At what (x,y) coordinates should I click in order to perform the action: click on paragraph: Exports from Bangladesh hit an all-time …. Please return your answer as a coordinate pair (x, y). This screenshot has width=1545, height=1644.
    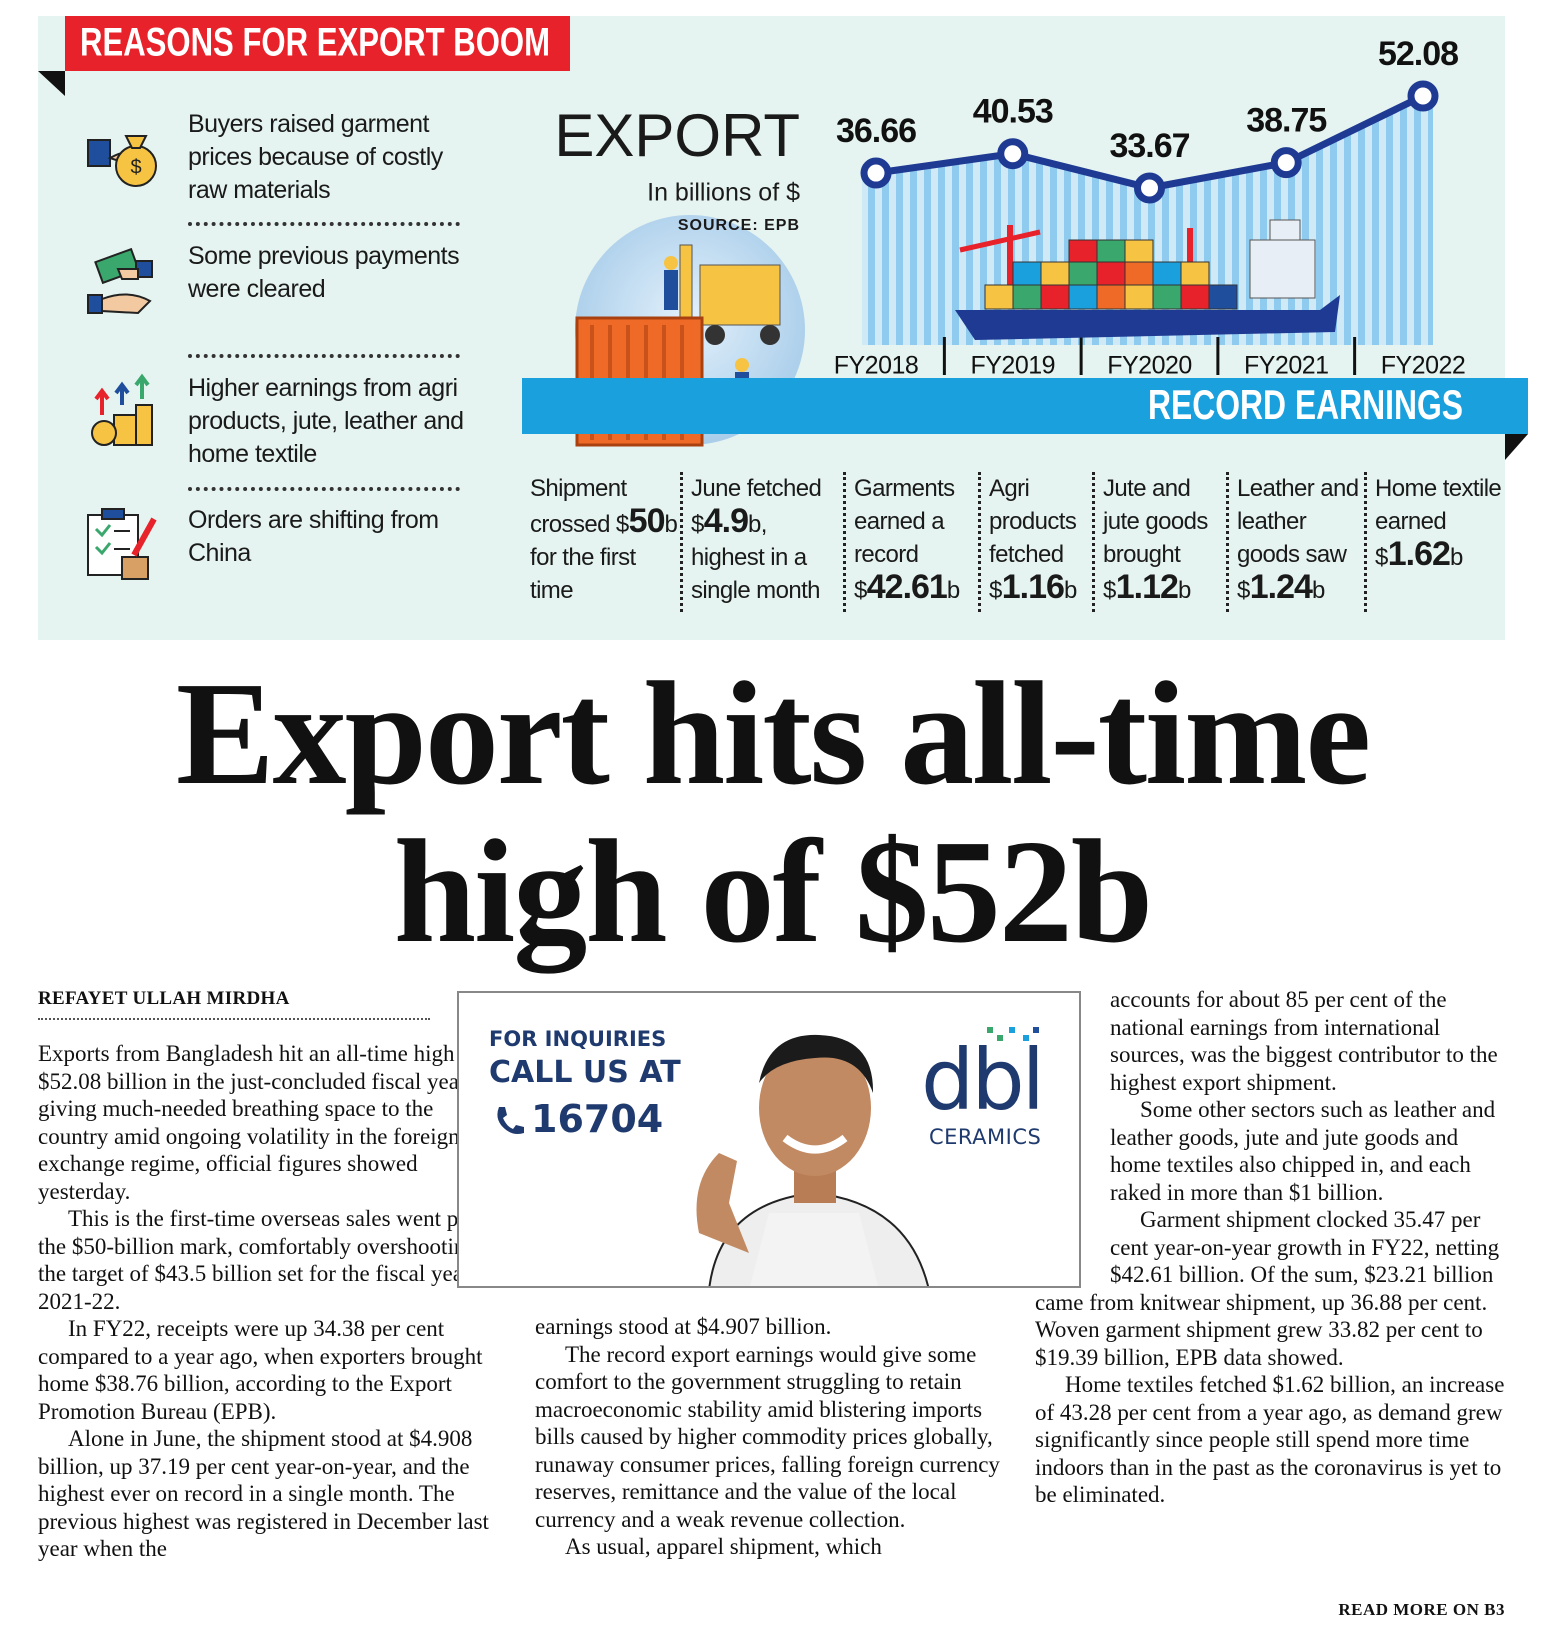
    Looking at the image, I should click on (259, 1122).